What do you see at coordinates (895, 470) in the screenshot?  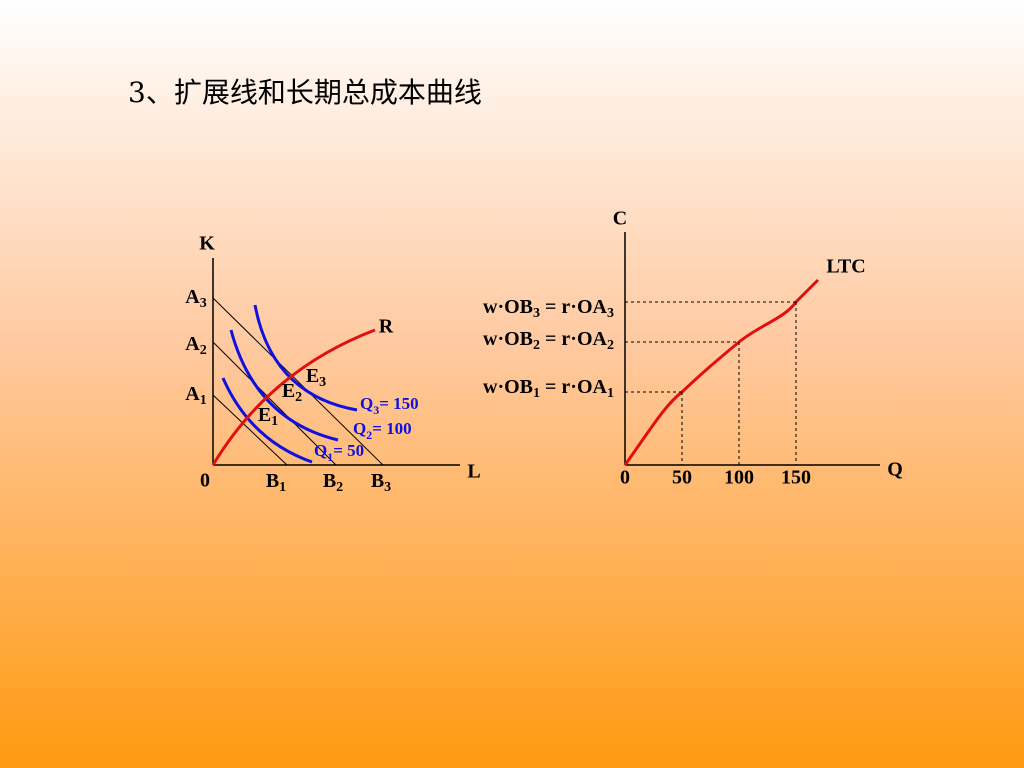 I see `axis-label: Q` at bounding box center [895, 470].